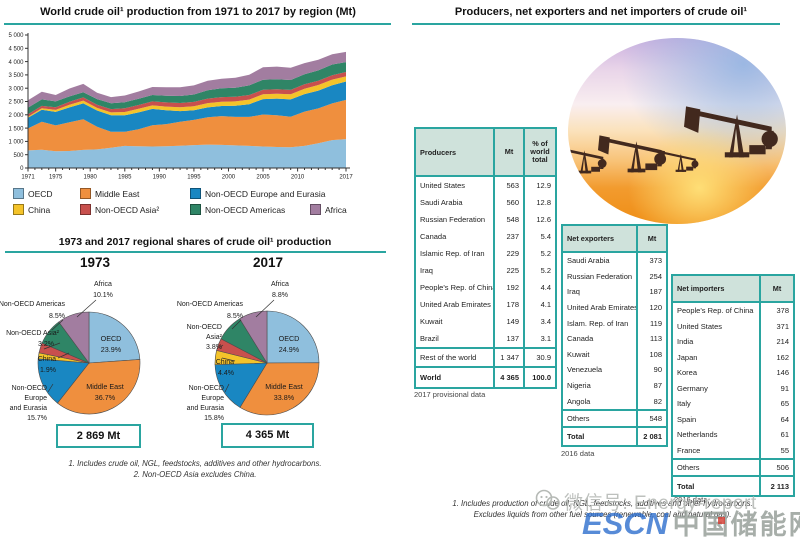 This screenshot has height=543, width=800. What do you see at coordinates (573, 292) in the screenshot?
I see `table-cell-label: Iraq` at bounding box center [573, 292].